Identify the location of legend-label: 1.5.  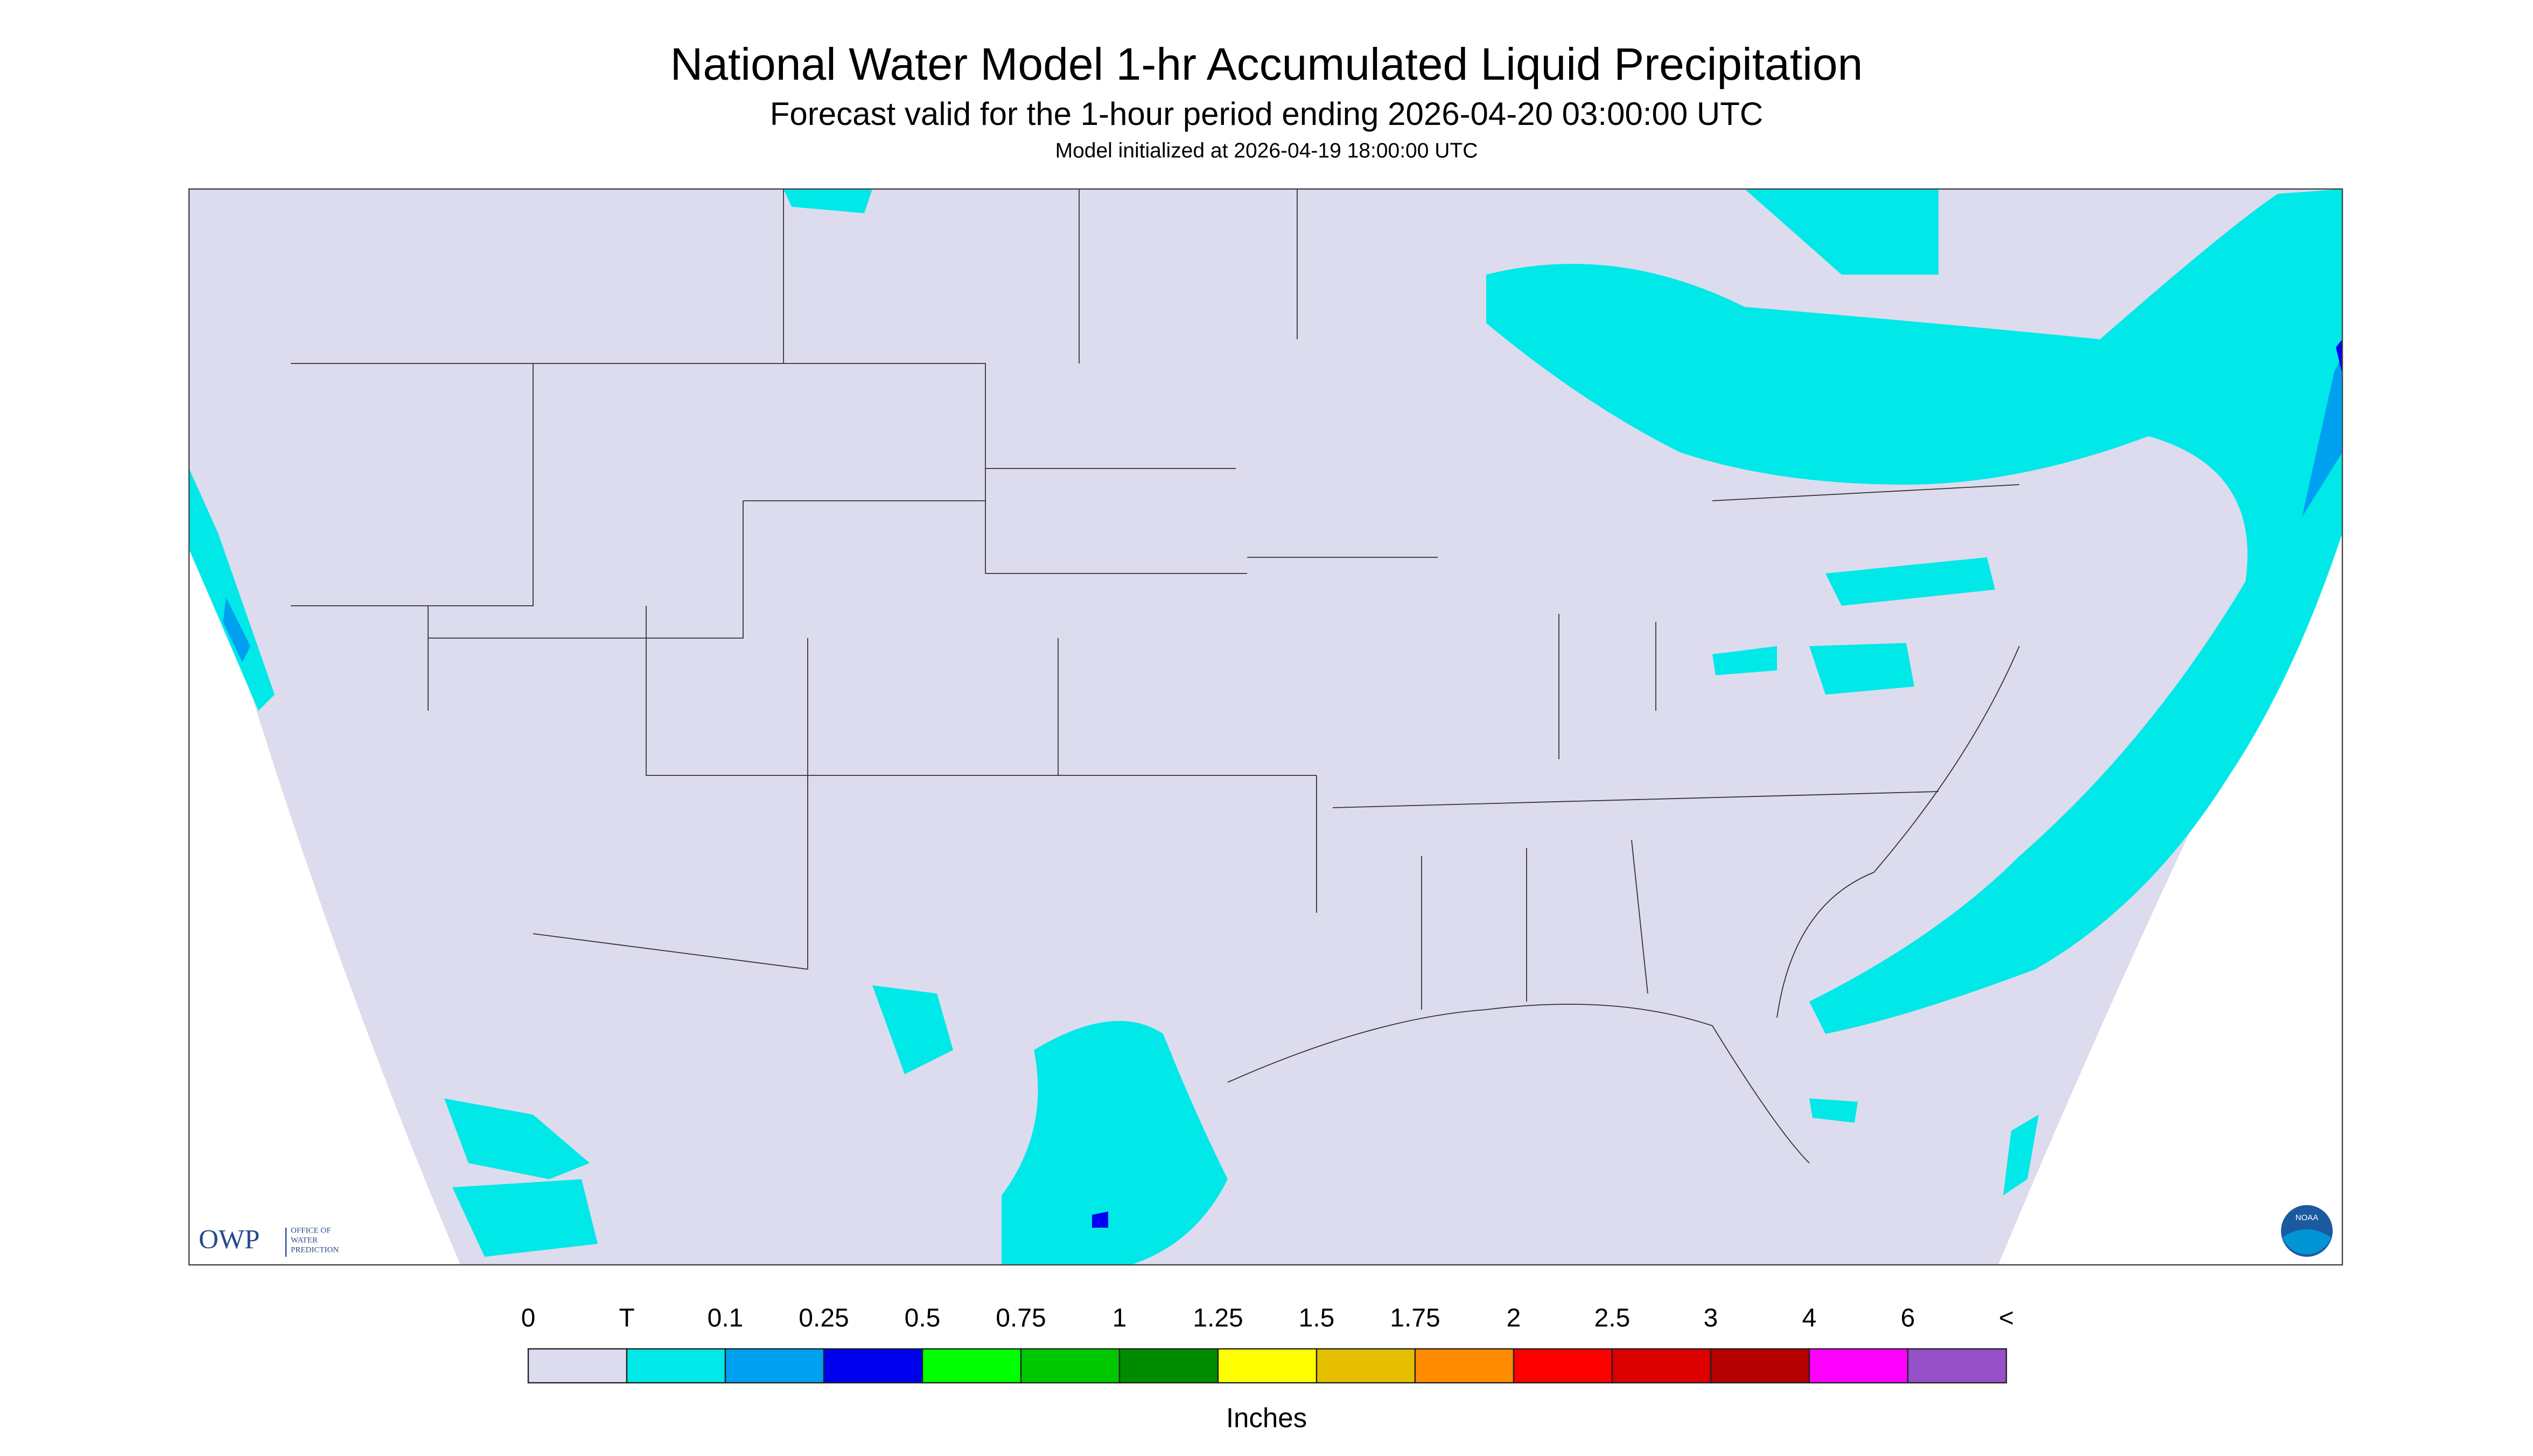
(1317, 1318).